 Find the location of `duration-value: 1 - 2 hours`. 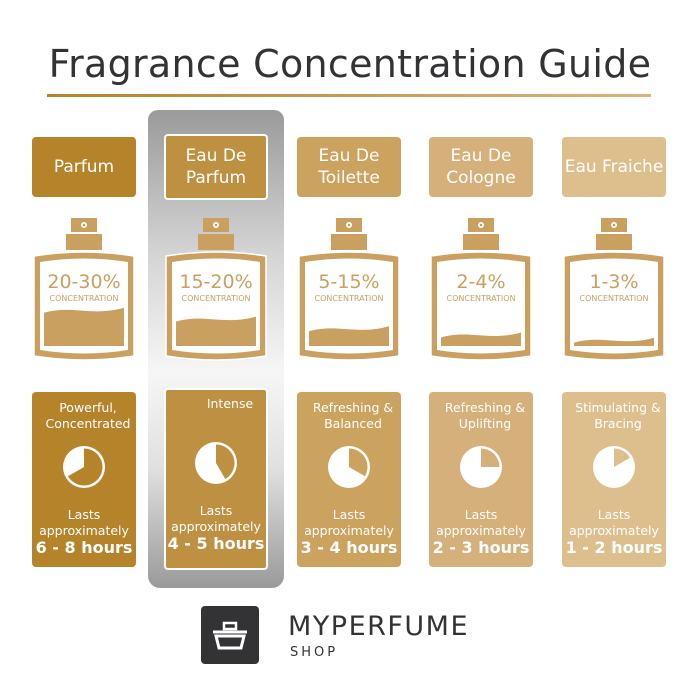

duration-value: 1 - 2 hours is located at coordinates (614, 547).